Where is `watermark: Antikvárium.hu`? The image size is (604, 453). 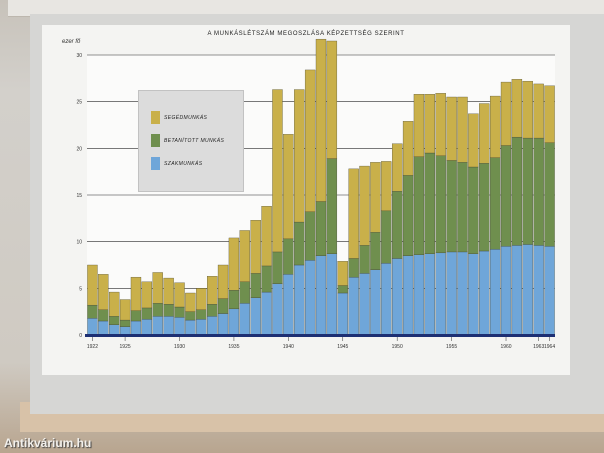 watermark: Antikvárium.hu is located at coordinates (48, 443).